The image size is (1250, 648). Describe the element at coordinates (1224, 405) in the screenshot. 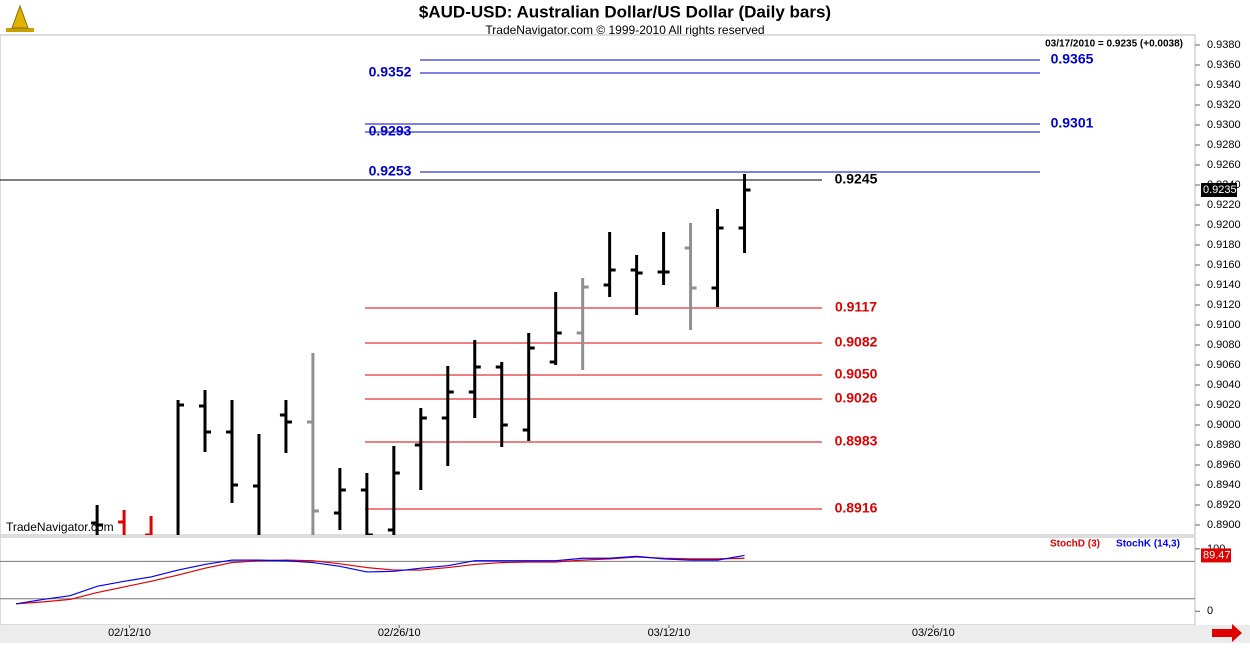

I see `y-tick-label: 0.9020` at that location.